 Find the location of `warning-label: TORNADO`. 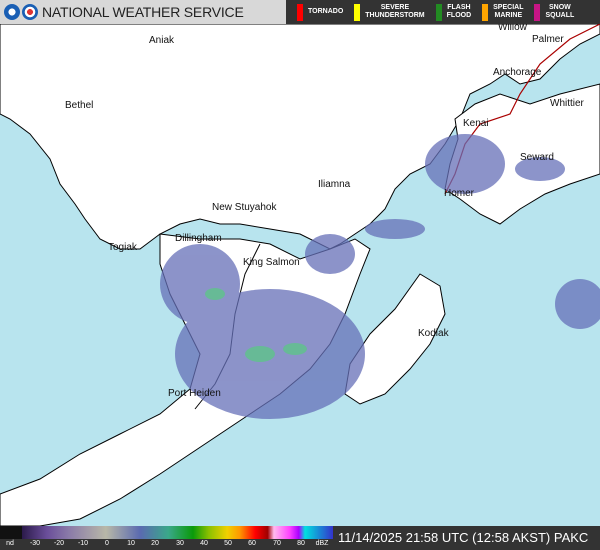

warning-label: TORNADO is located at coordinates (326, 11).